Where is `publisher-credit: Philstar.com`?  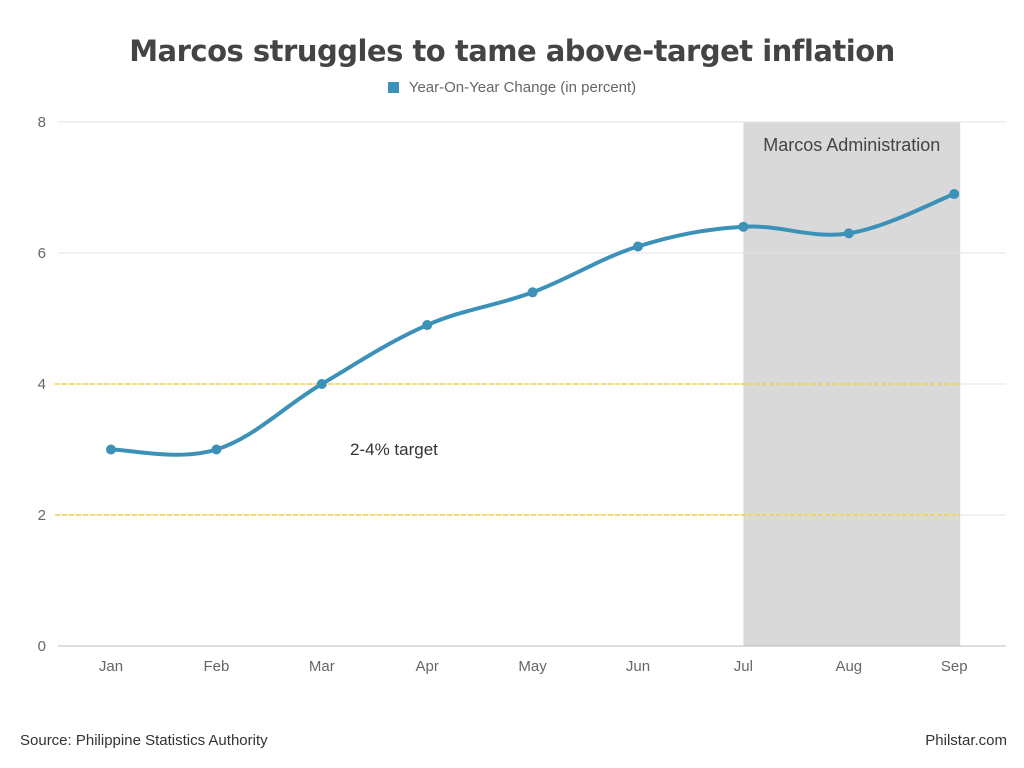
publisher-credit: Philstar.com is located at coordinates (966, 740).